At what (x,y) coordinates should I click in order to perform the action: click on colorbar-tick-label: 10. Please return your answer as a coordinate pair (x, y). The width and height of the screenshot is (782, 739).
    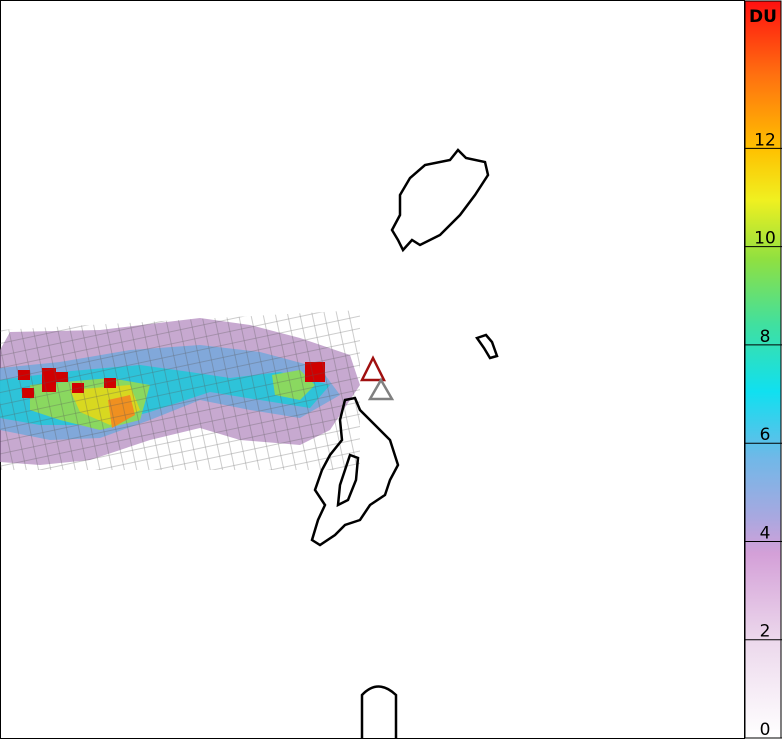
    Looking at the image, I should click on (765, 239).